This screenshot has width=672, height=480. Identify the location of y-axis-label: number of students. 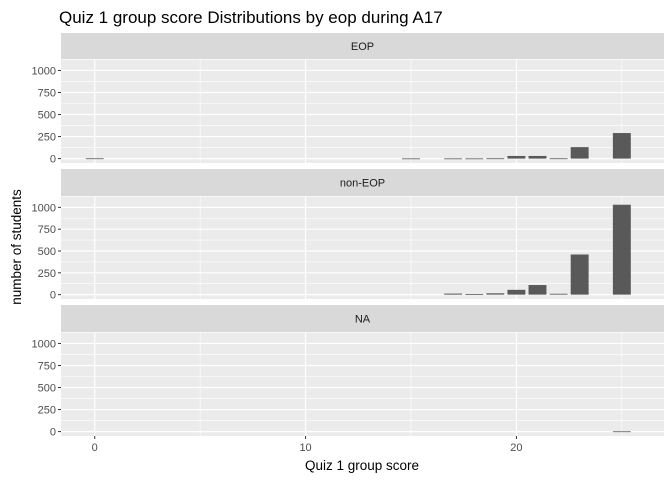
(16, 247).